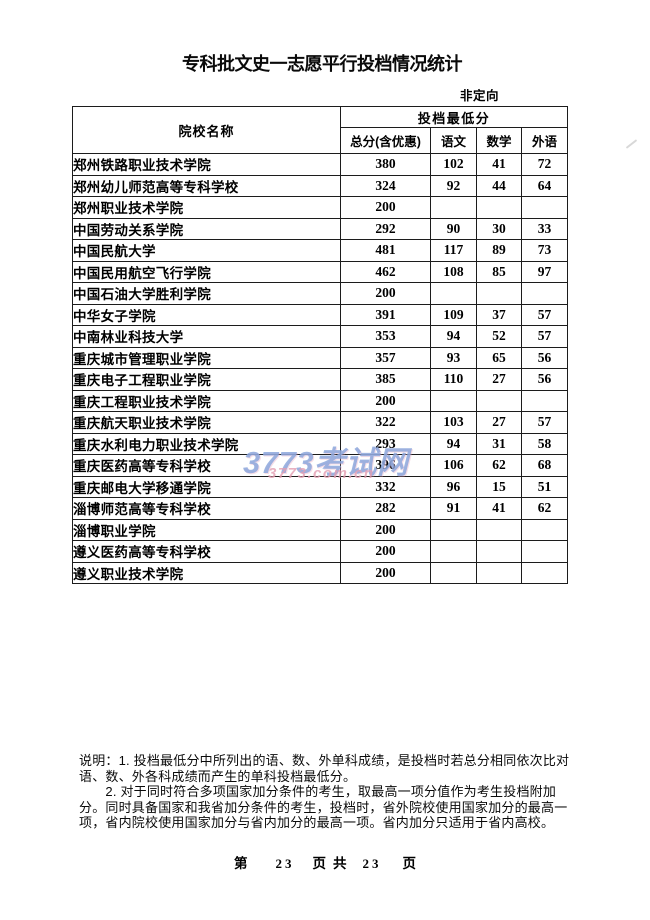  What do you see at coordinates (544, 250) in the screenshot?
I see `foreign-score-cell: 73` at bounding box center [544, 250].